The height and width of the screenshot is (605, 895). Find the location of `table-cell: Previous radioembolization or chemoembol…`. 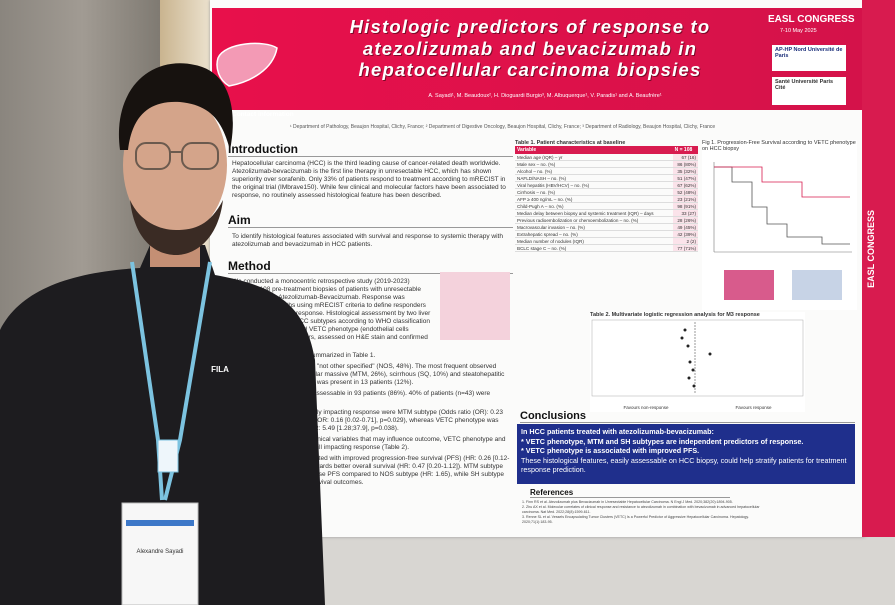

table-cell: Previous radioembolization or chemoembol… is located at coordinates (594, 220).